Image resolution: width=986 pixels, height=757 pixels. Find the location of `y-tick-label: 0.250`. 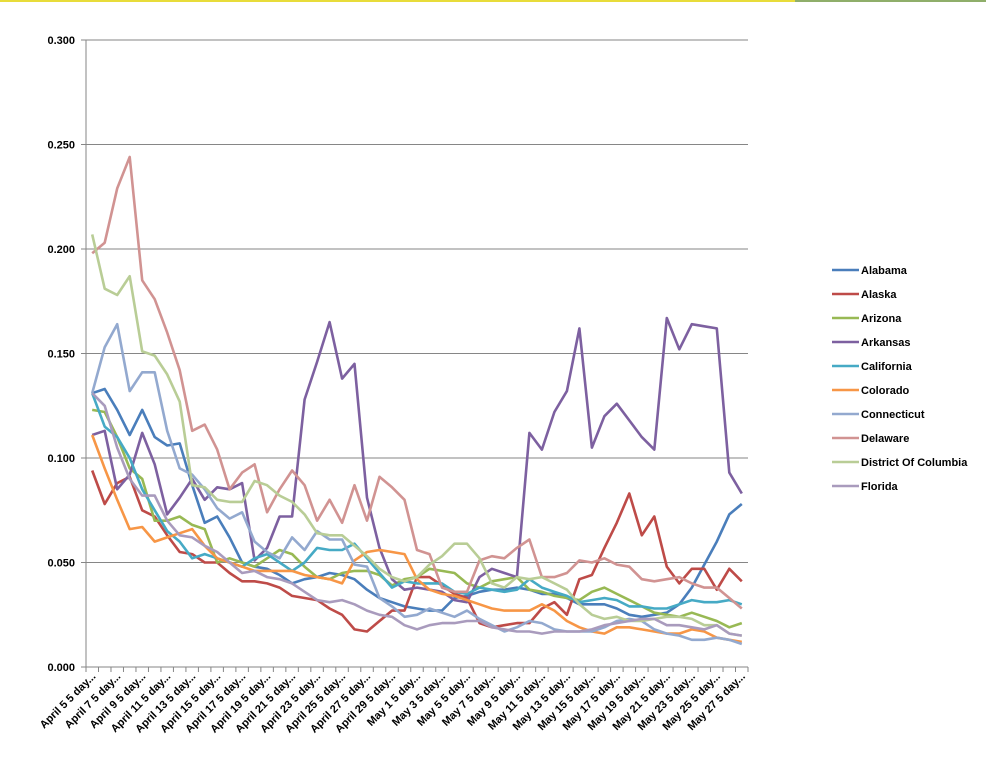

y-tick-label: 0.250 is located at coordinates (61, 146).